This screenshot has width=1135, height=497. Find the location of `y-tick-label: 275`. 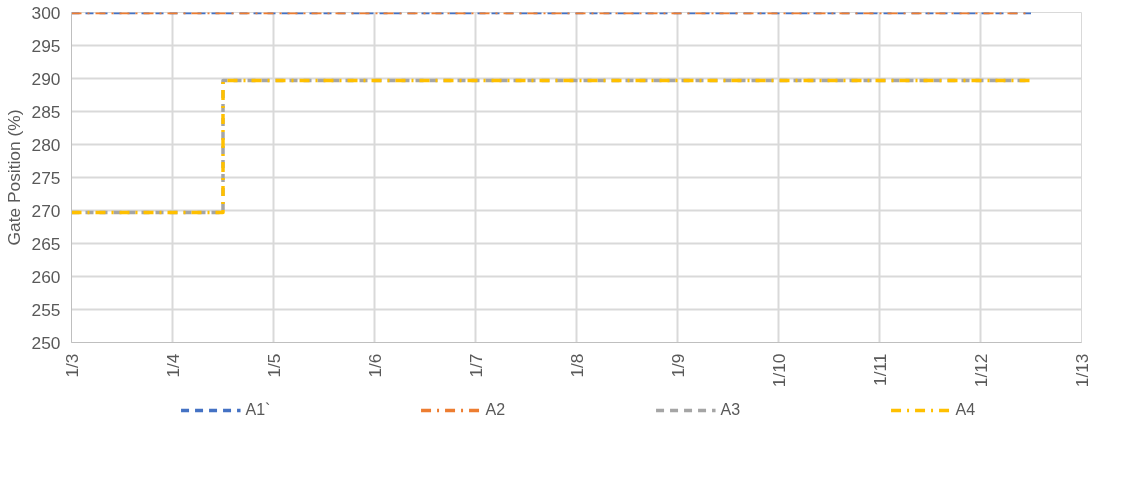

y-tick-label: 275 is located at coordinates (46, 177).